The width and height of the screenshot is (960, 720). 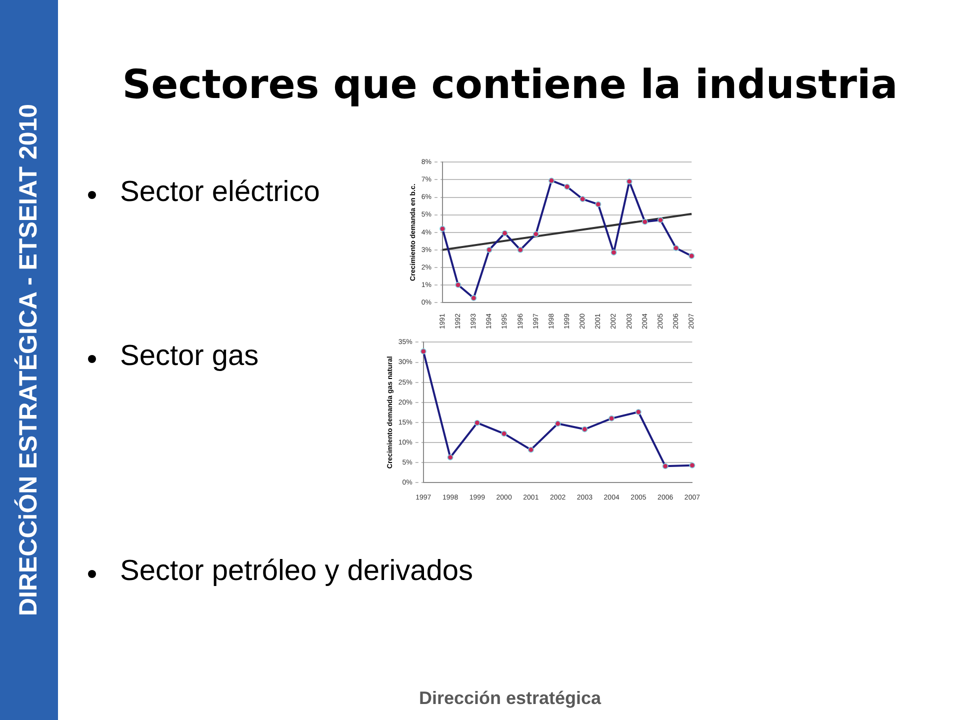 I want to click on text: Sector gas, so click(x=189, y=356).